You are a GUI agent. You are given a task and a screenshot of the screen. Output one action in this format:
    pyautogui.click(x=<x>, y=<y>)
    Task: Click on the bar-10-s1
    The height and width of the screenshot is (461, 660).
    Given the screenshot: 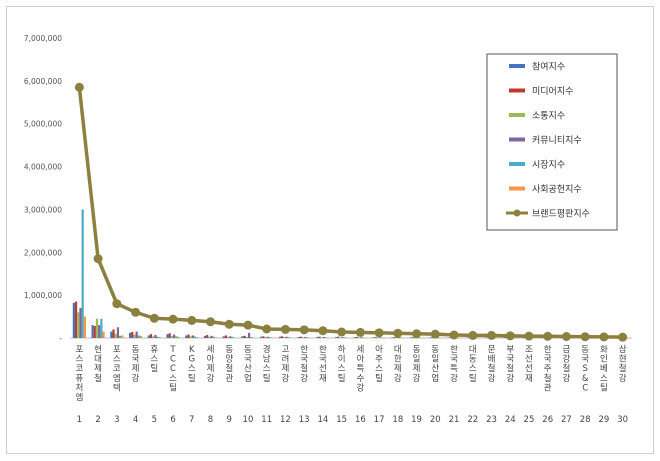 What is the action you would take?
    pyautogui.click(x=242, y=337)
    